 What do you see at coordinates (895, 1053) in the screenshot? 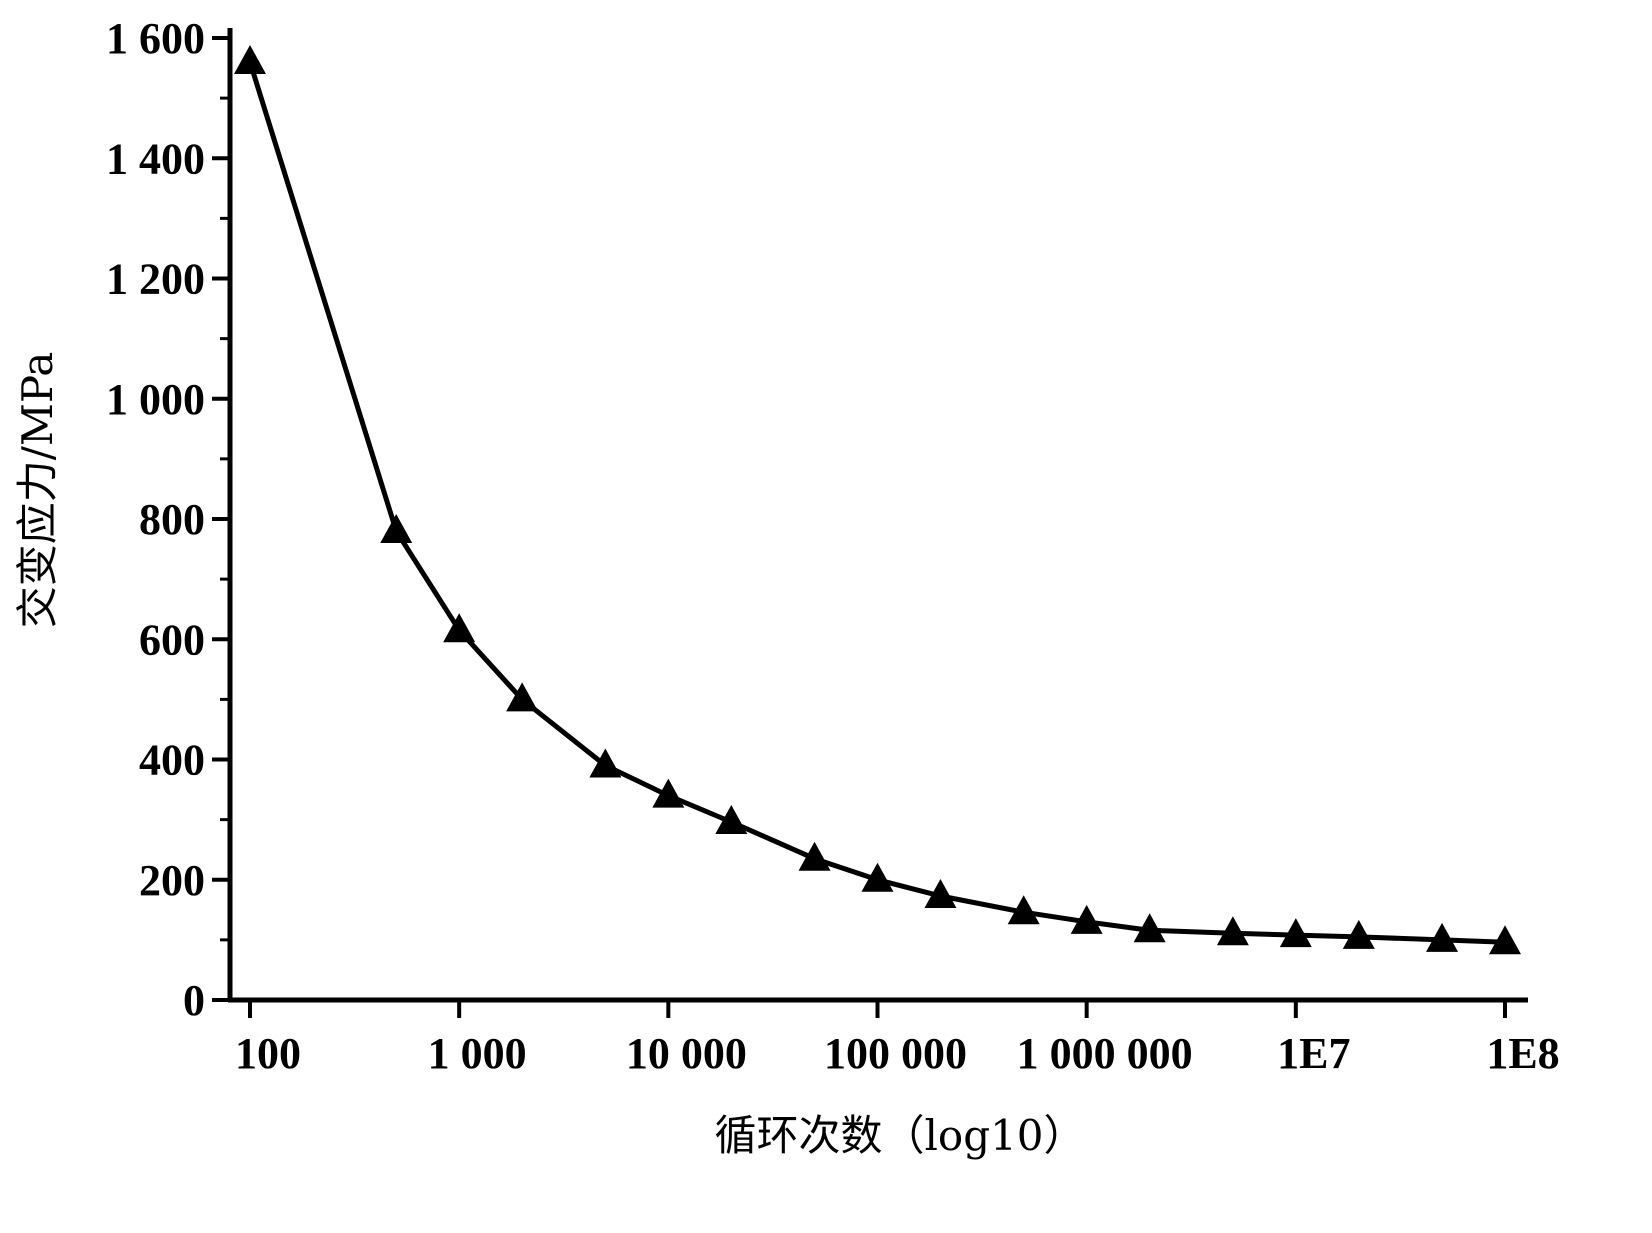
I see `x-tick-label: 100 000` at bounding box center [895, 1053].